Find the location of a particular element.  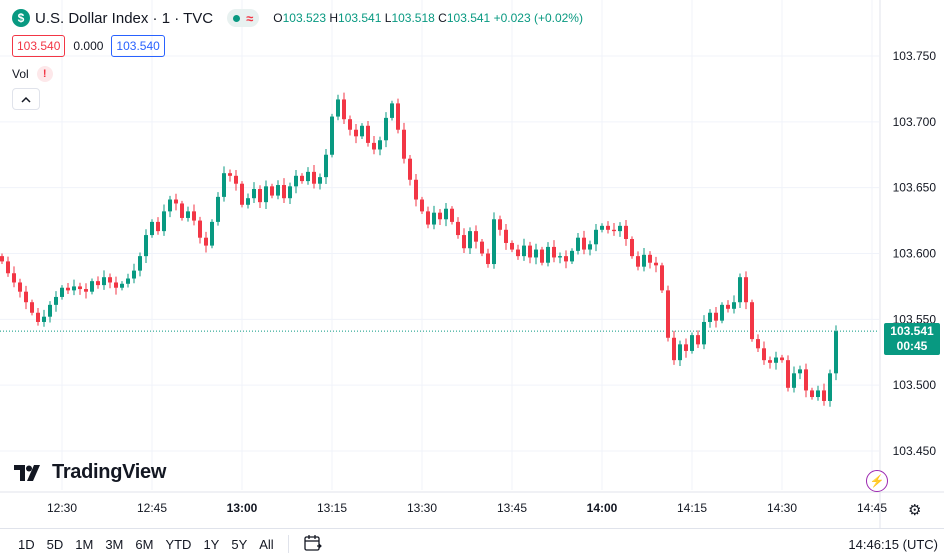

volume-label: Vol is located at coordinates (20, 74).